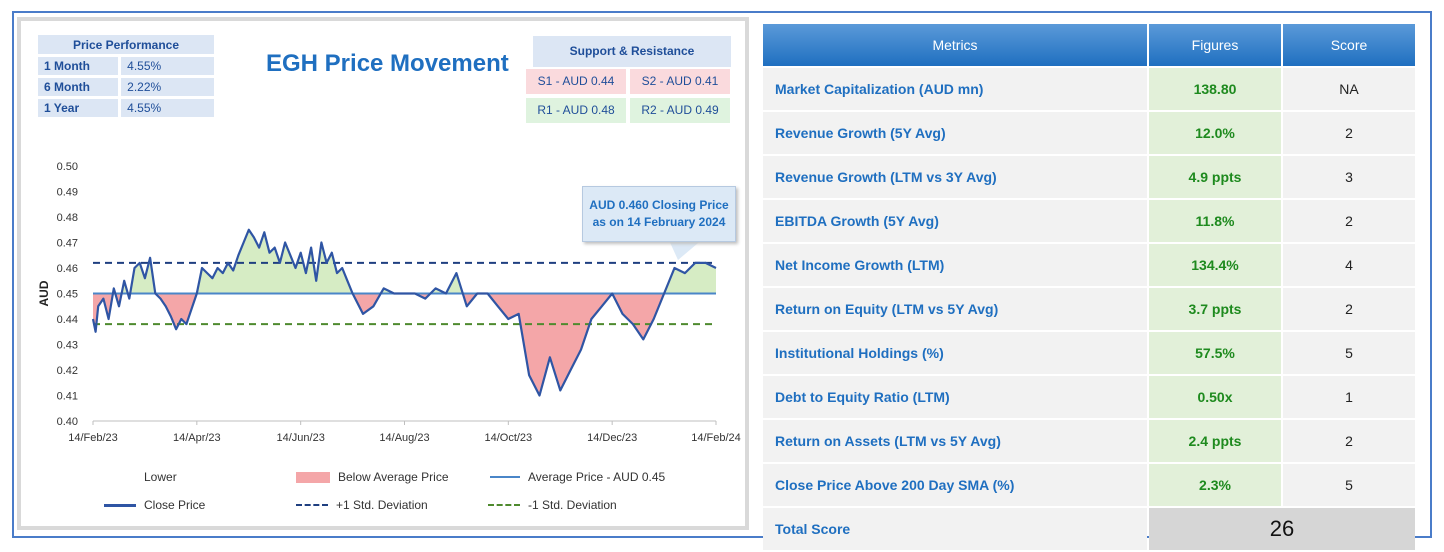 The image size is (1444, 552). What do you see at coordinates (78, 108) in the screenshot?
I see `perf-label-1y: 1 Year` at bounding box center [78, 108].